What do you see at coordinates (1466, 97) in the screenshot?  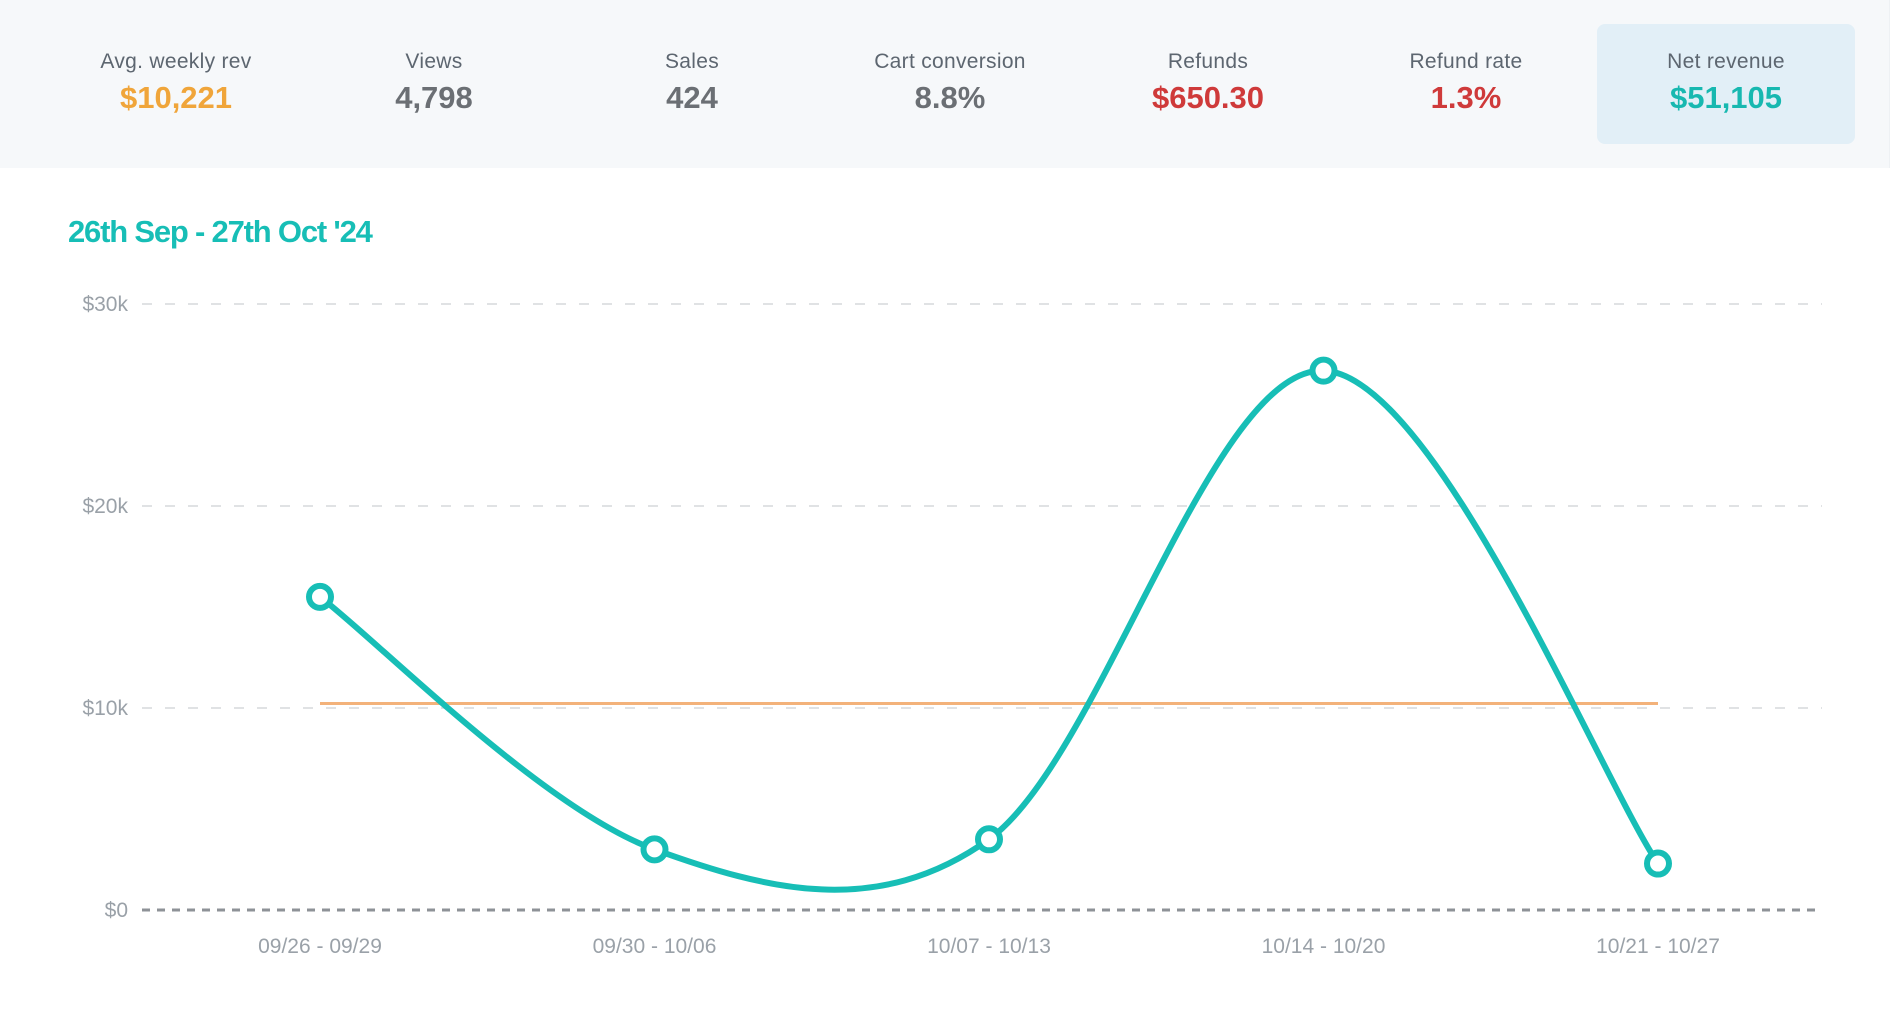 I see `stat-value: 1.3%` at bounding box center [1466, 97].